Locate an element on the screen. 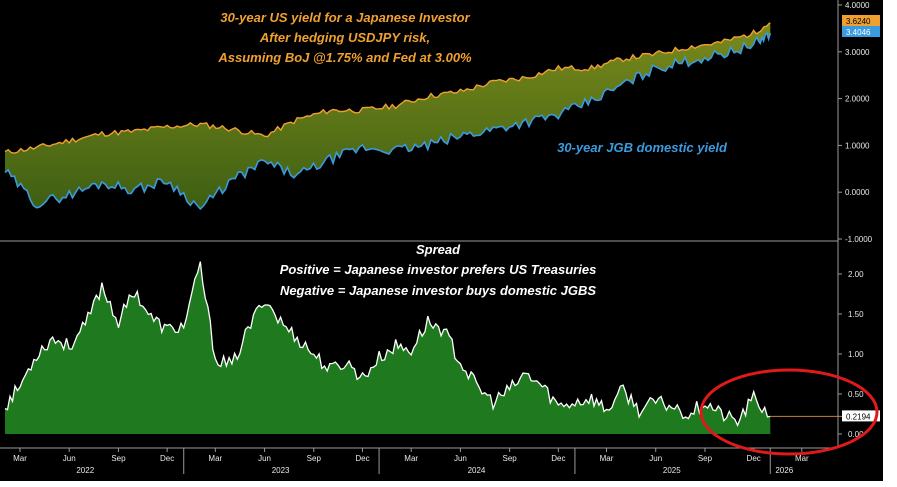 The height and width of the screenshot is (487, 897). top-title-line-2: After hedging USDJPY risk, is located at coordinates (344, 37).